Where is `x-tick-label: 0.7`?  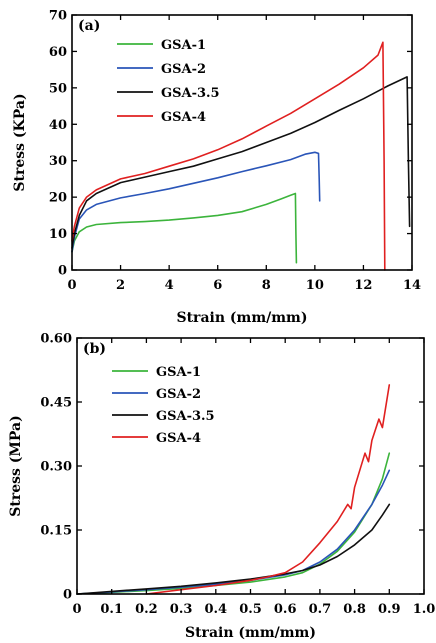 x-tick-label: 0.7 is located at coordinates (320, 609).